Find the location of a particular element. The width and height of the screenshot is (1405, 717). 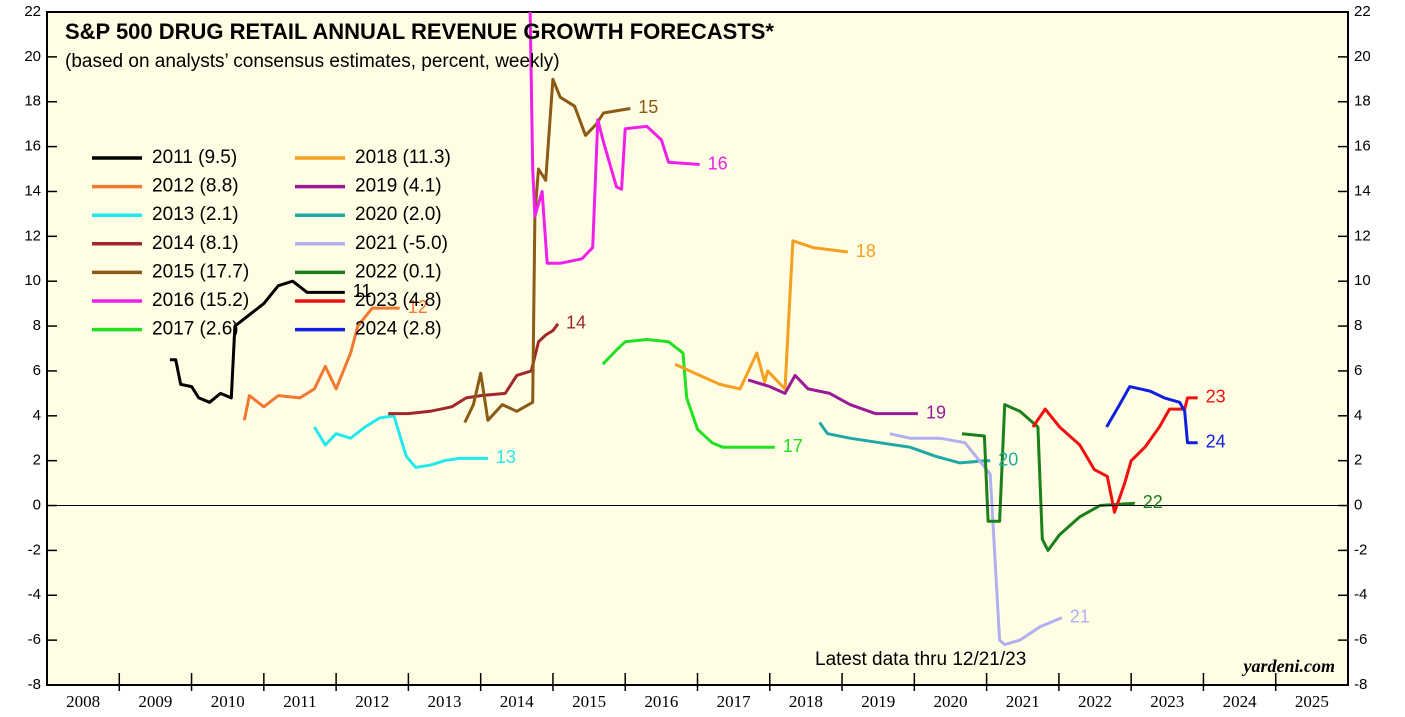

end-label: 13 is located at coordinates (506, 457).